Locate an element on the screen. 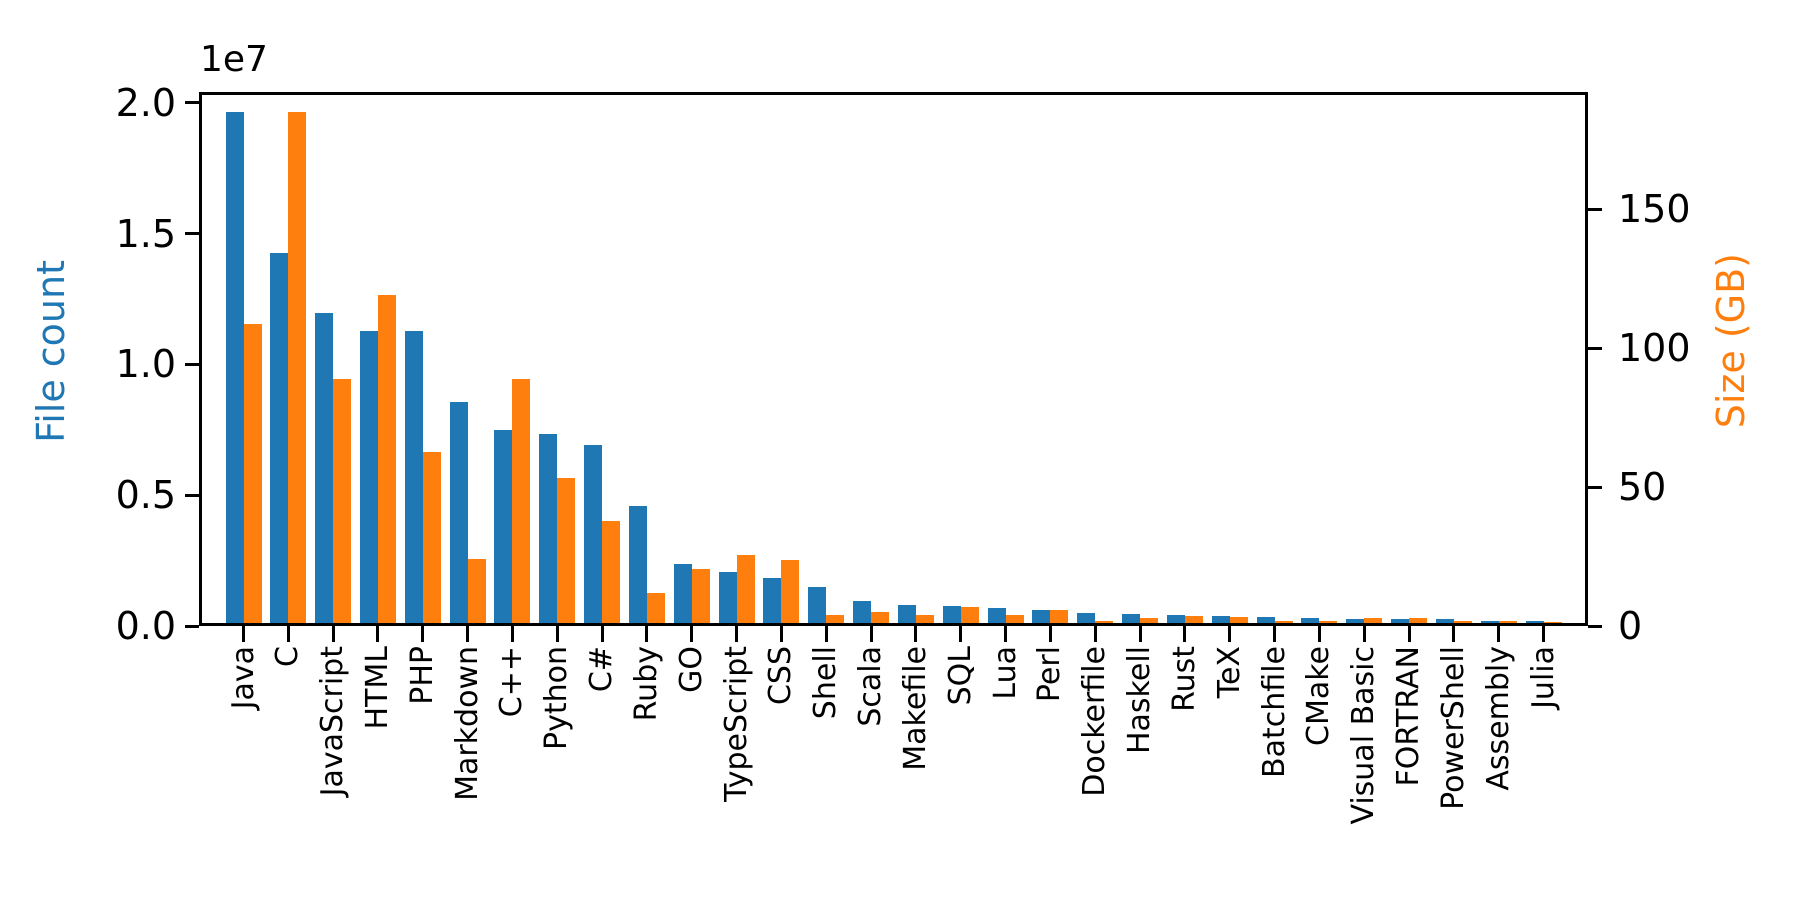 The height and width of the screenshot is (900, 1800). bar-julia-size-gb is located at coordinates (1552, 622).